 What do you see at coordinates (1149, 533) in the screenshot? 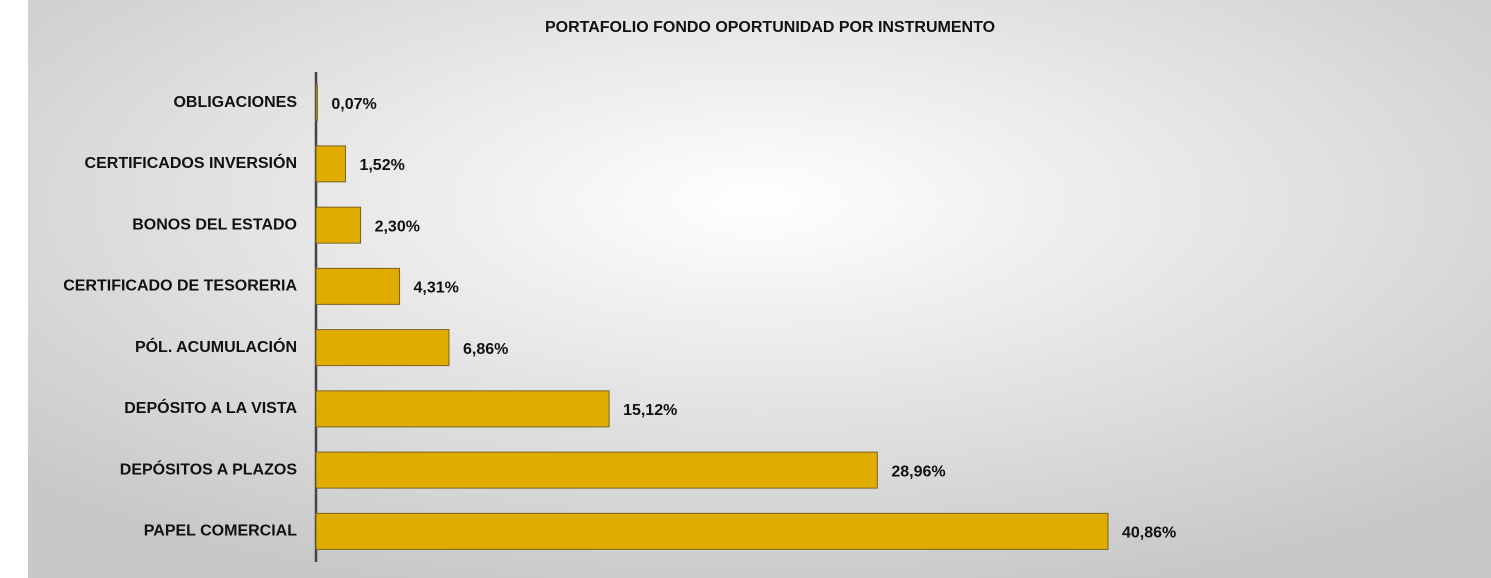
I see `value-label: 40,86%` at bounding box center [1149, 533].